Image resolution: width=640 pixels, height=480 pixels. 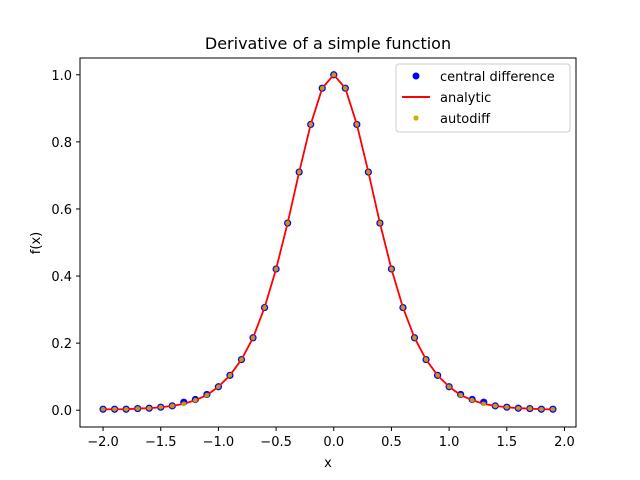 I want to click on legend: central difference analytic autodiff, so click(x=483, y=98).